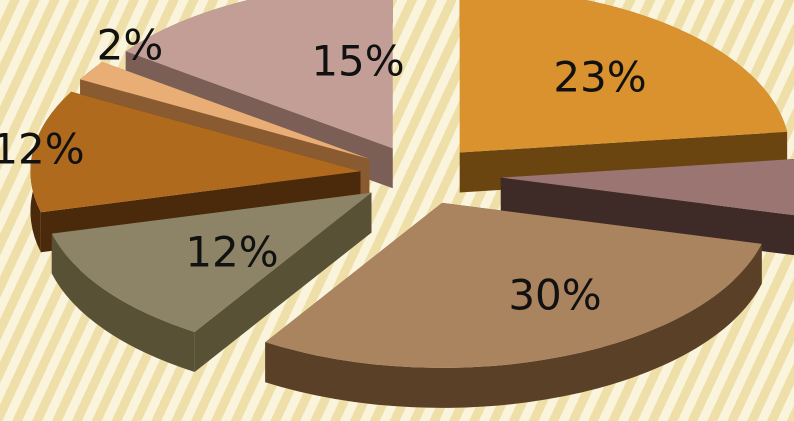  What do you see at coordinates (599, 77) in the screenshot?
I see `slice-label-0: 23%` at bounding box center [599, 77].